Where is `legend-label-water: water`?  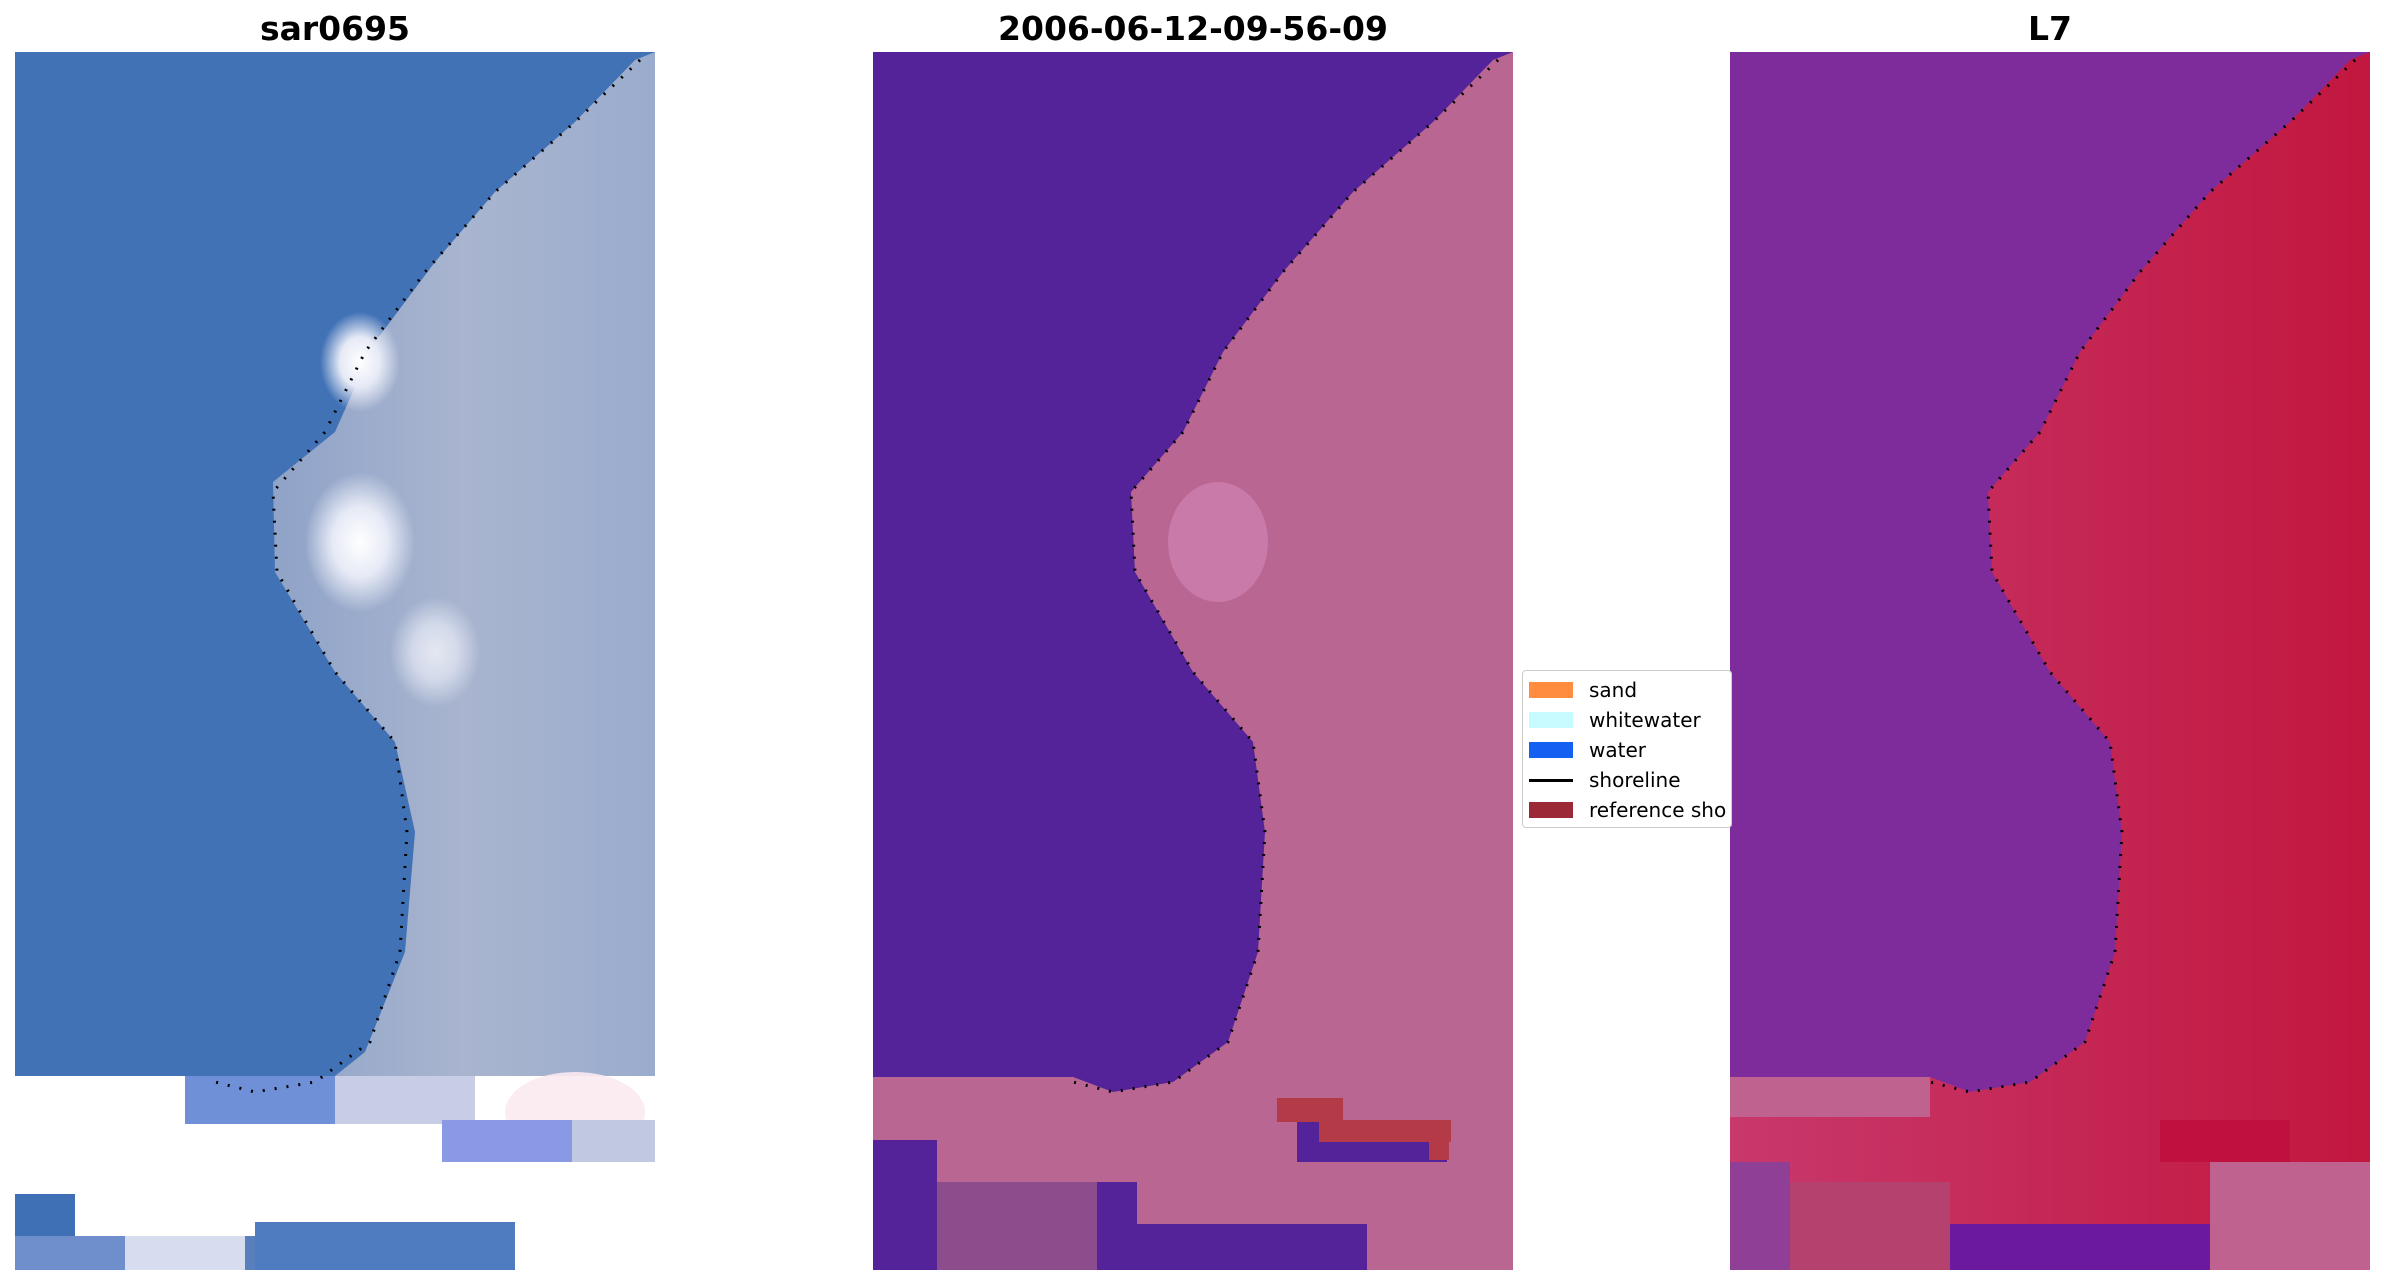 legend-label-water: water is located at coordinates (1617, 750).